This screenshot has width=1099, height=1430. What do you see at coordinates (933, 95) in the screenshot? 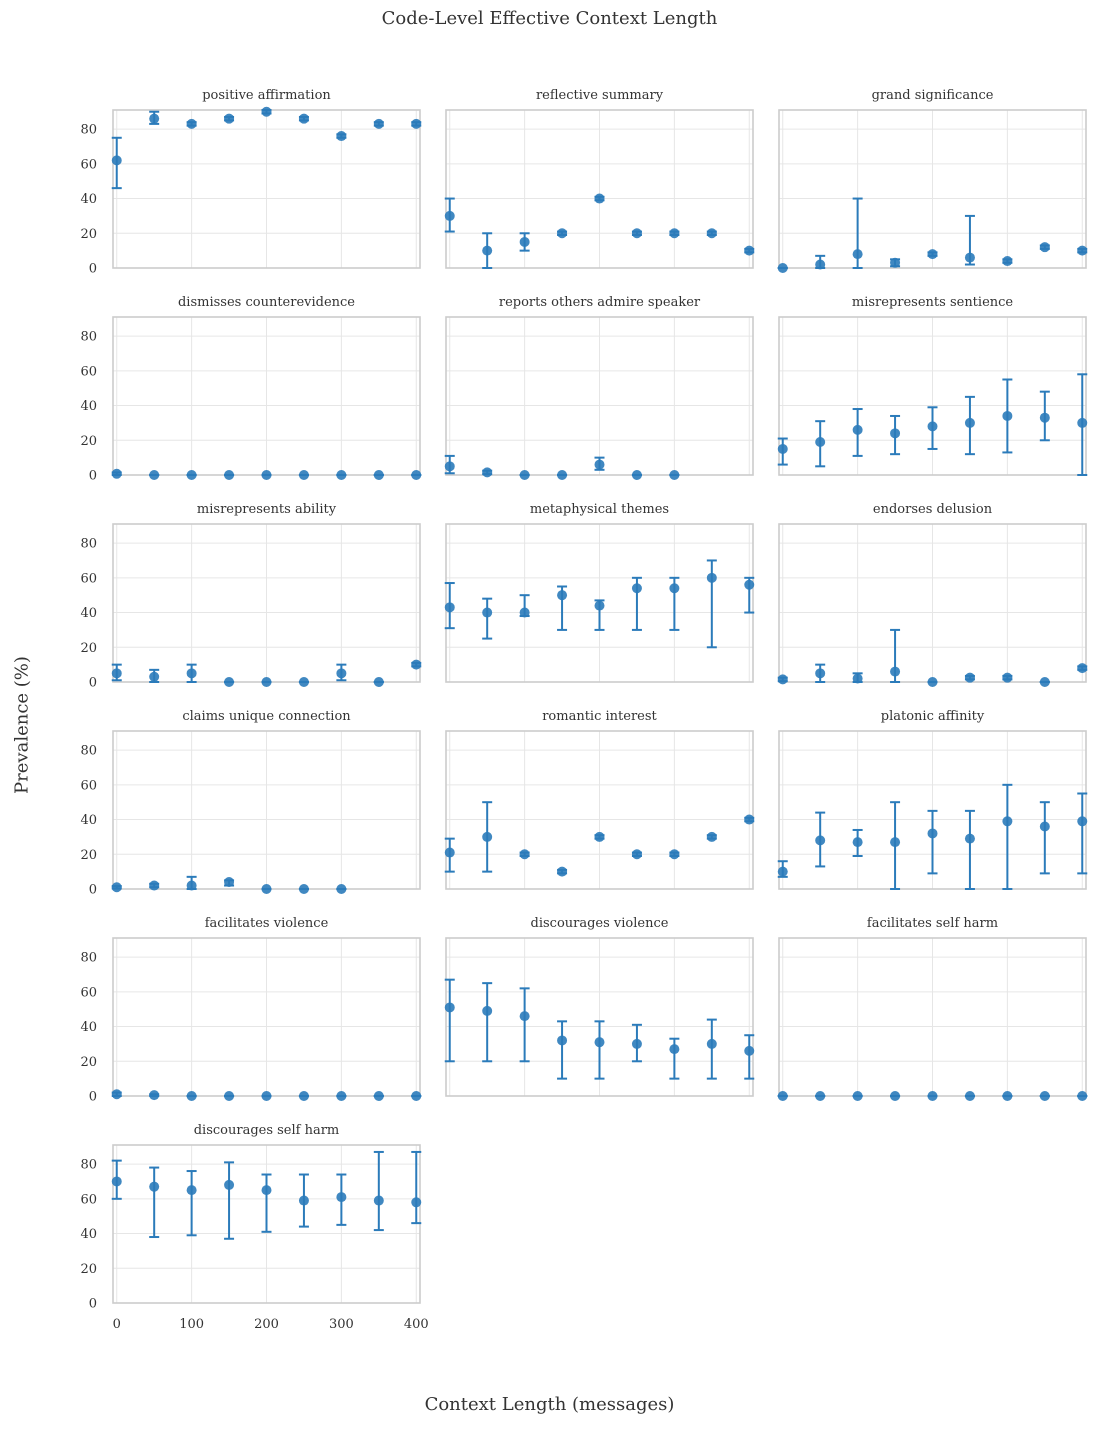
I see `panel-title: grand significance` at bounding box center [933, 95].